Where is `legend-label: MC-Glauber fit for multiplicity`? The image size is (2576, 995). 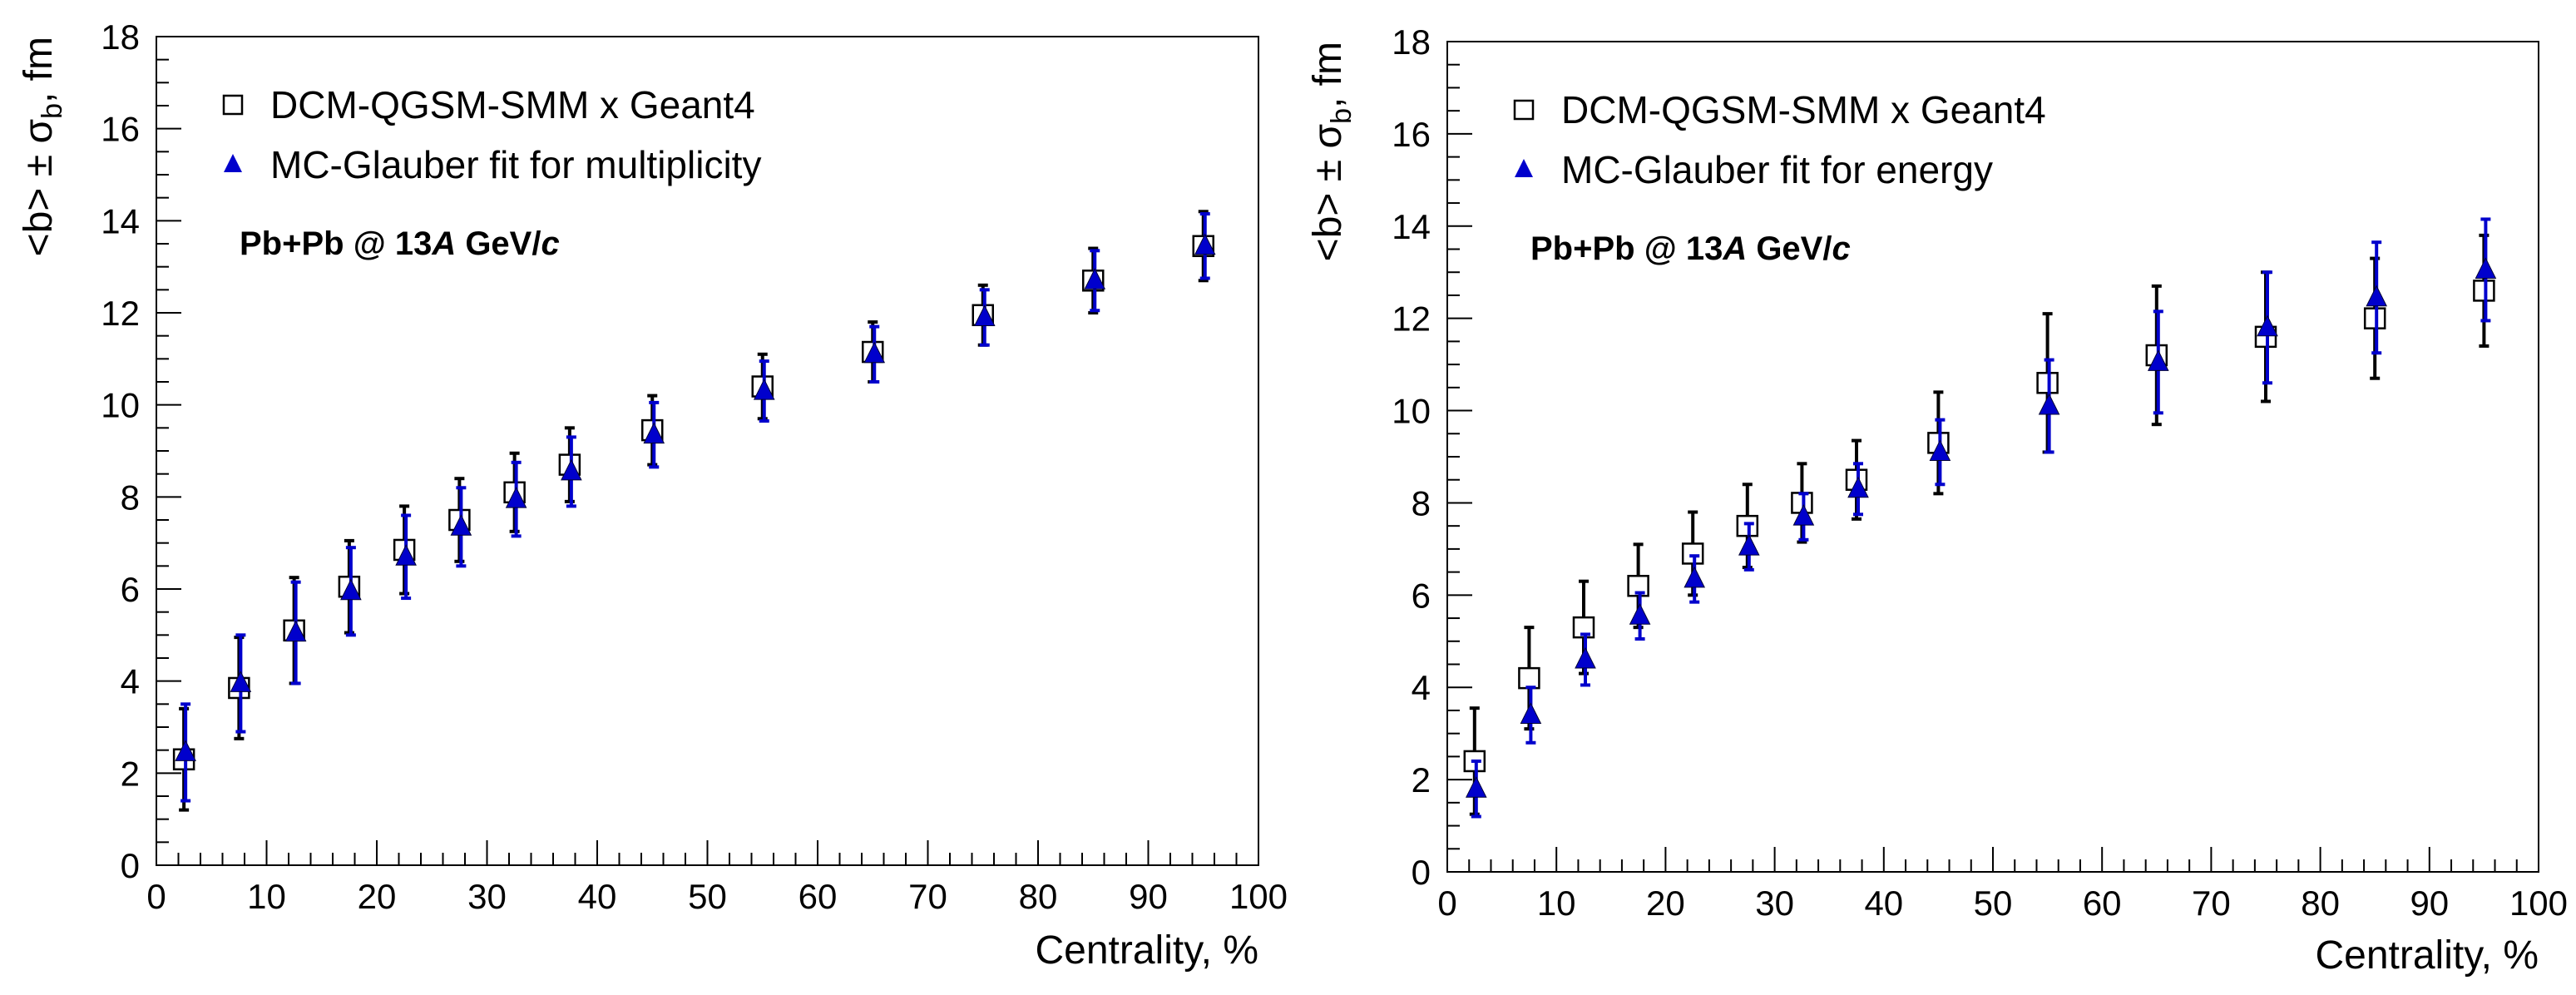
legend-label: MC-Glauber fit for multiplicity is located at coordinates (515, 164).